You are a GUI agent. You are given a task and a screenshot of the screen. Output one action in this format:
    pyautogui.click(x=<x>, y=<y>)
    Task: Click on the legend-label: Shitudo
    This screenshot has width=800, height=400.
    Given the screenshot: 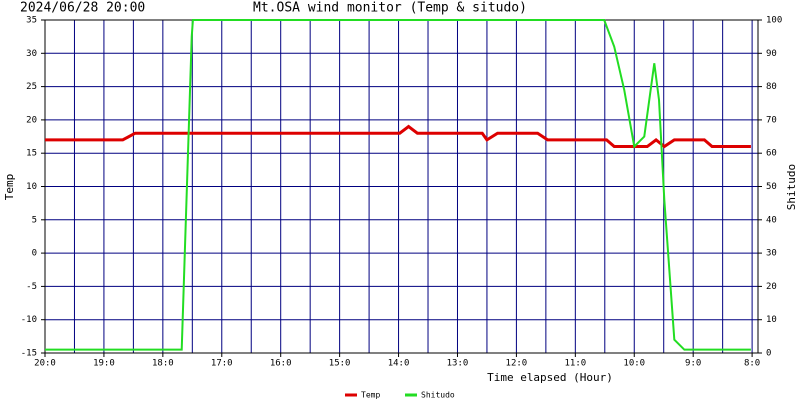 What is the action you would take?
    pyautogui.click(x=438, y=395)
    